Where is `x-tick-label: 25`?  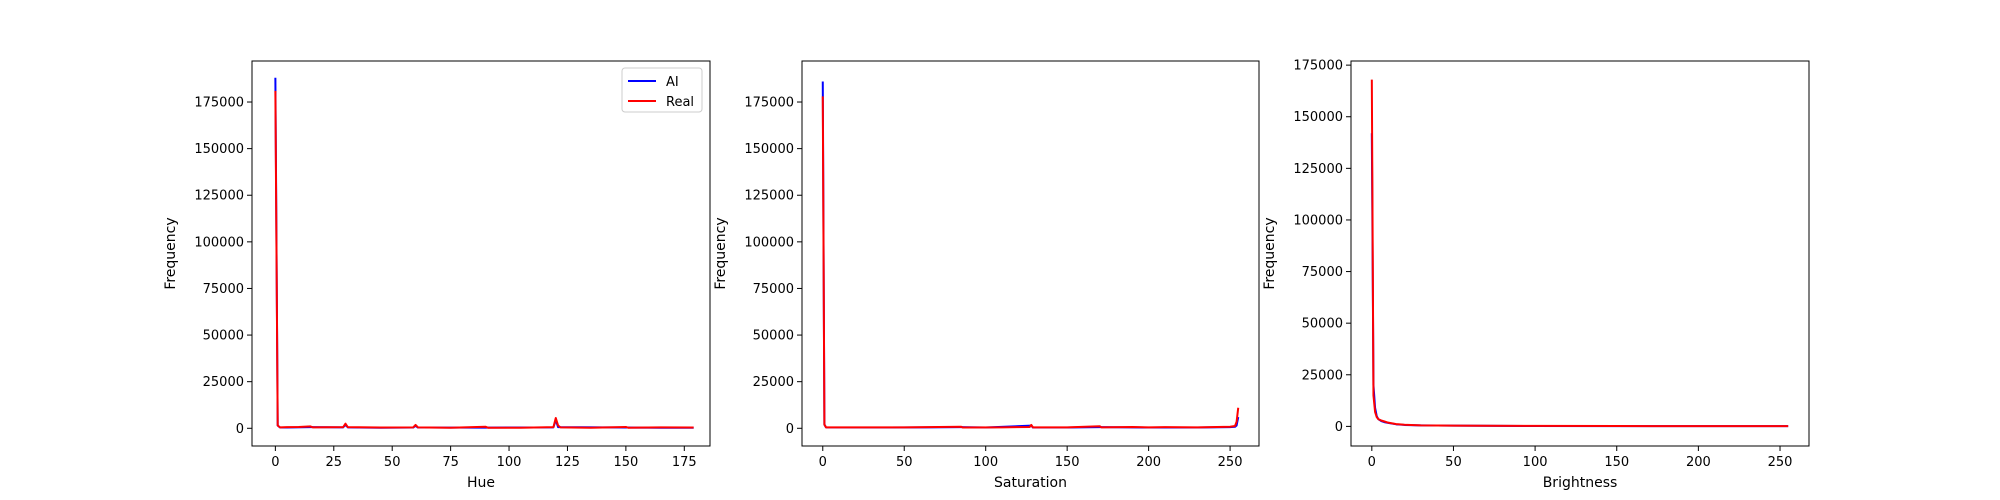 x-tick-label: 25 is located at coordinates (334, 462).